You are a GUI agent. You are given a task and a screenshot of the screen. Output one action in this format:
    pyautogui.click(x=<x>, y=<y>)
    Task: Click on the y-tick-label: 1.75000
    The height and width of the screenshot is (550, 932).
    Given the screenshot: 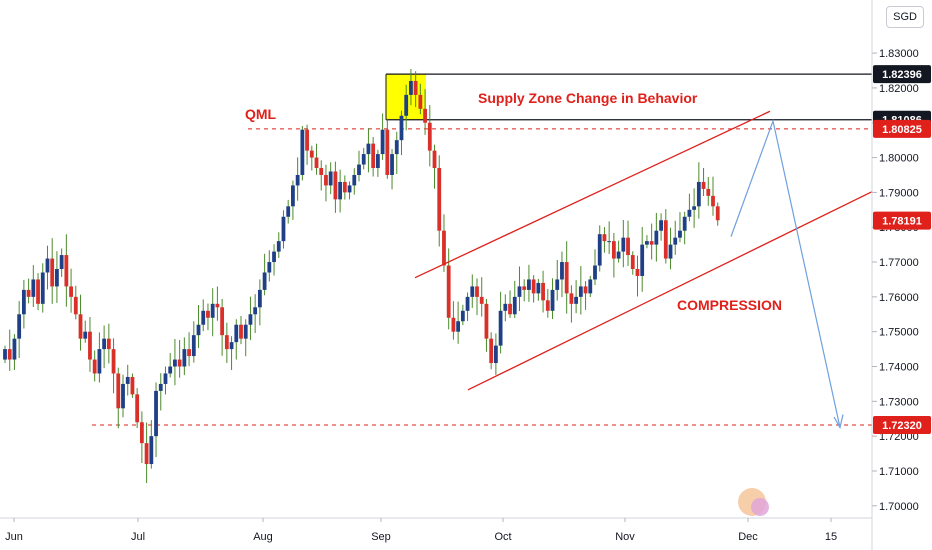 What is the action you would take?
    pyautogui.click(x=899, y=333)
    